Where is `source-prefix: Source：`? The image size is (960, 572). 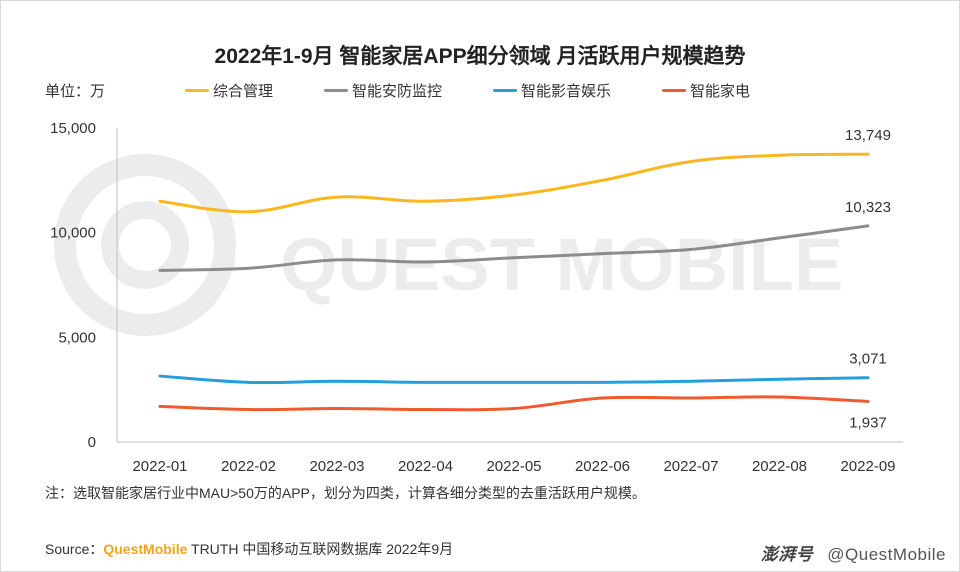
source-prefix: Source： is located at coordinates (74, 549).